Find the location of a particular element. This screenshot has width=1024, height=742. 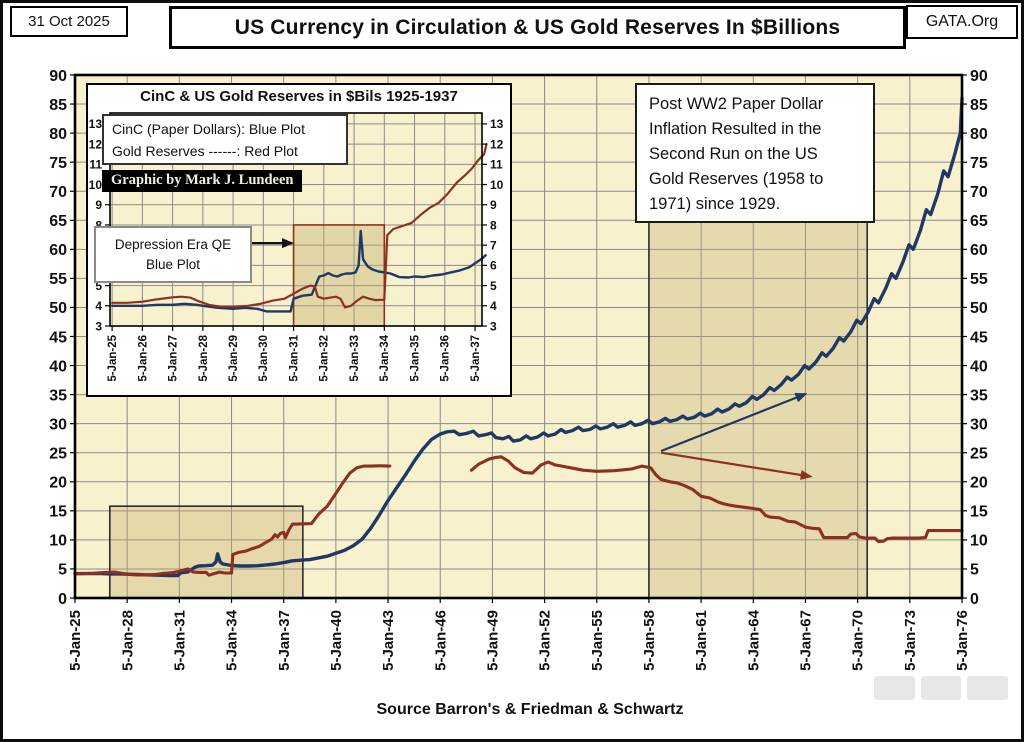

legend-entry-cinc: CinC (Paper Dollars): Blue Plot is located at coordinates (208, 129).